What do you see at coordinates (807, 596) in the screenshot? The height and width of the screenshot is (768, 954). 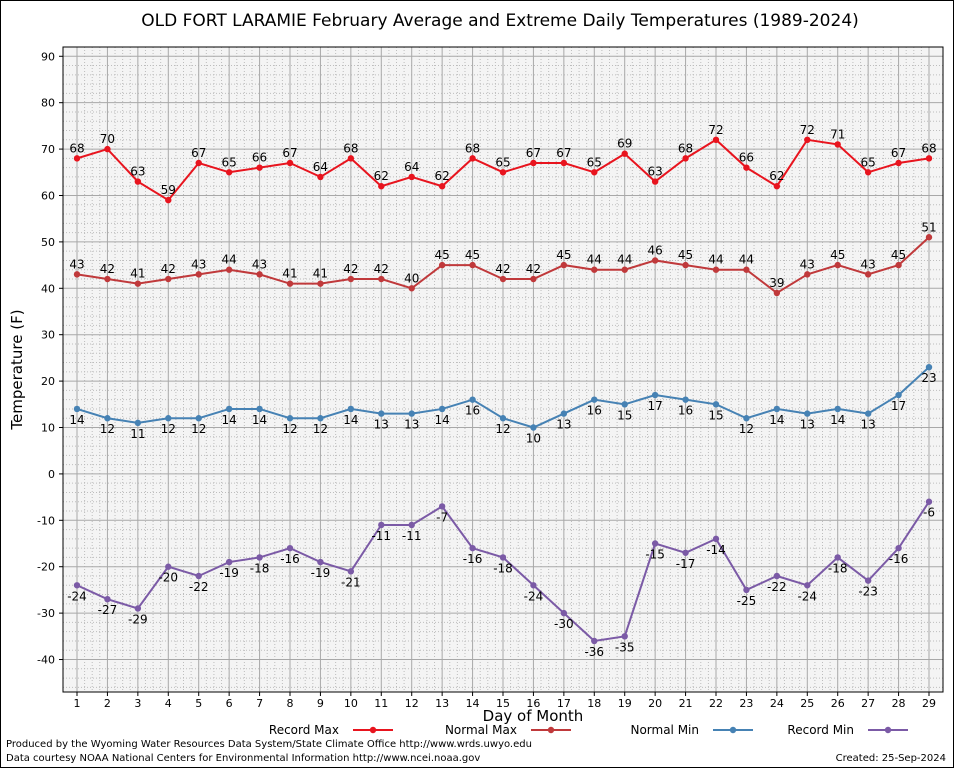 I see `record-min-data-label: -24` at bounding box center [807, 596].